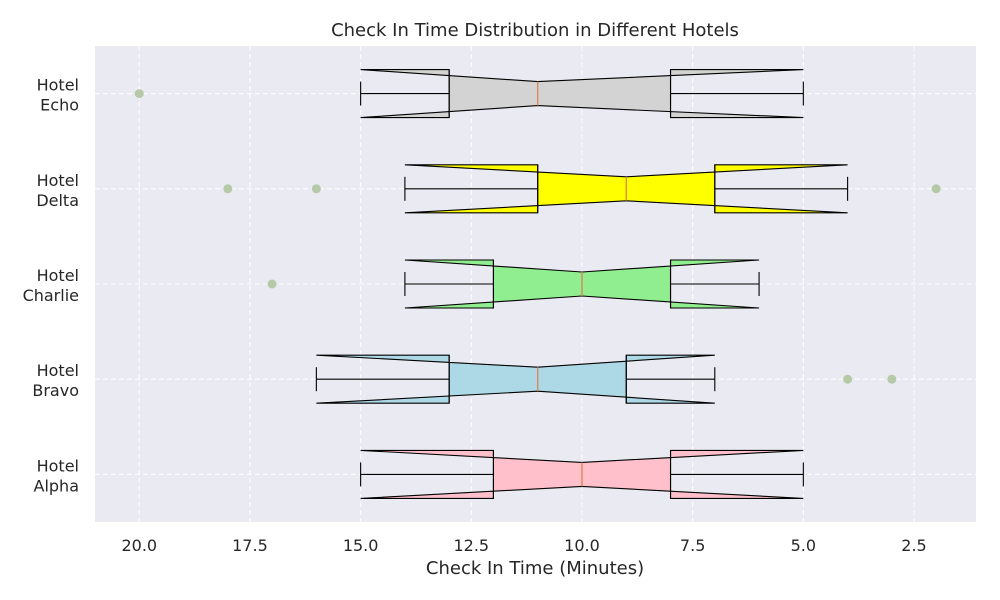 The height and width of the screenshot is (600, 1000). I want to click on box-hotel-alpha, so click(582, 474).